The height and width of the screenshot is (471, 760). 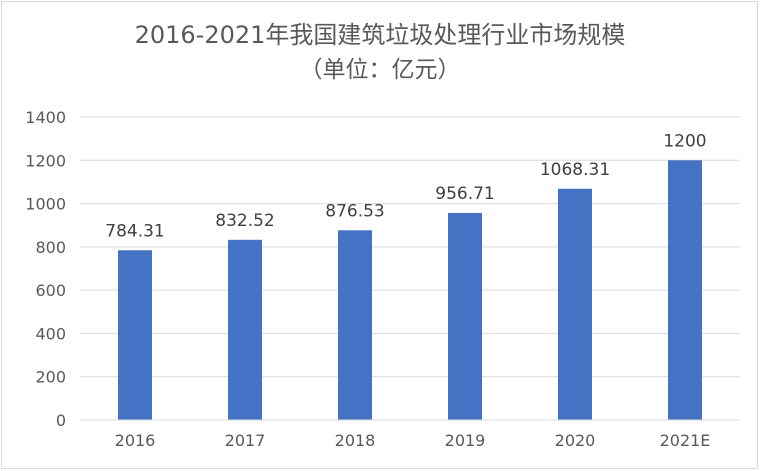 What do you see at coordinates (465, 440) in the screenshot?
I see `x-tick-label-2019: 2019` at bounding box center [465, 440].